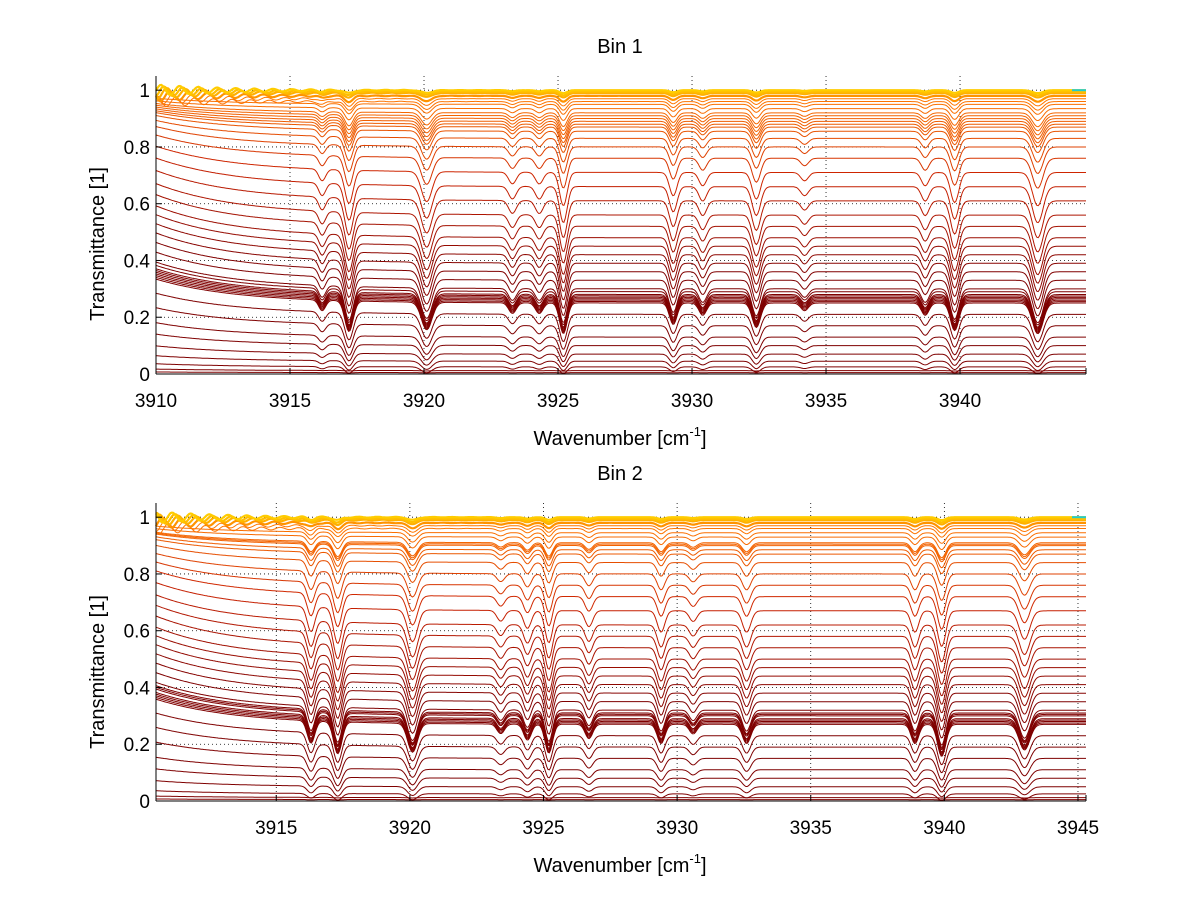 This screenshot has width=1200, height=901. I want to click on bin2-xlabel-sup: -1, so click(695, 858).